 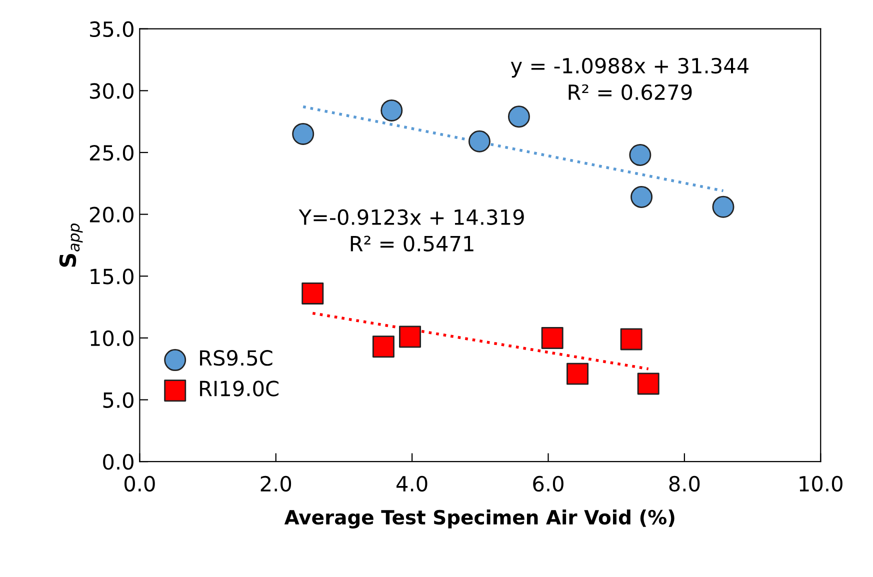 I want to click on y-tick-label: 20.0, so click(x=112, y=214).